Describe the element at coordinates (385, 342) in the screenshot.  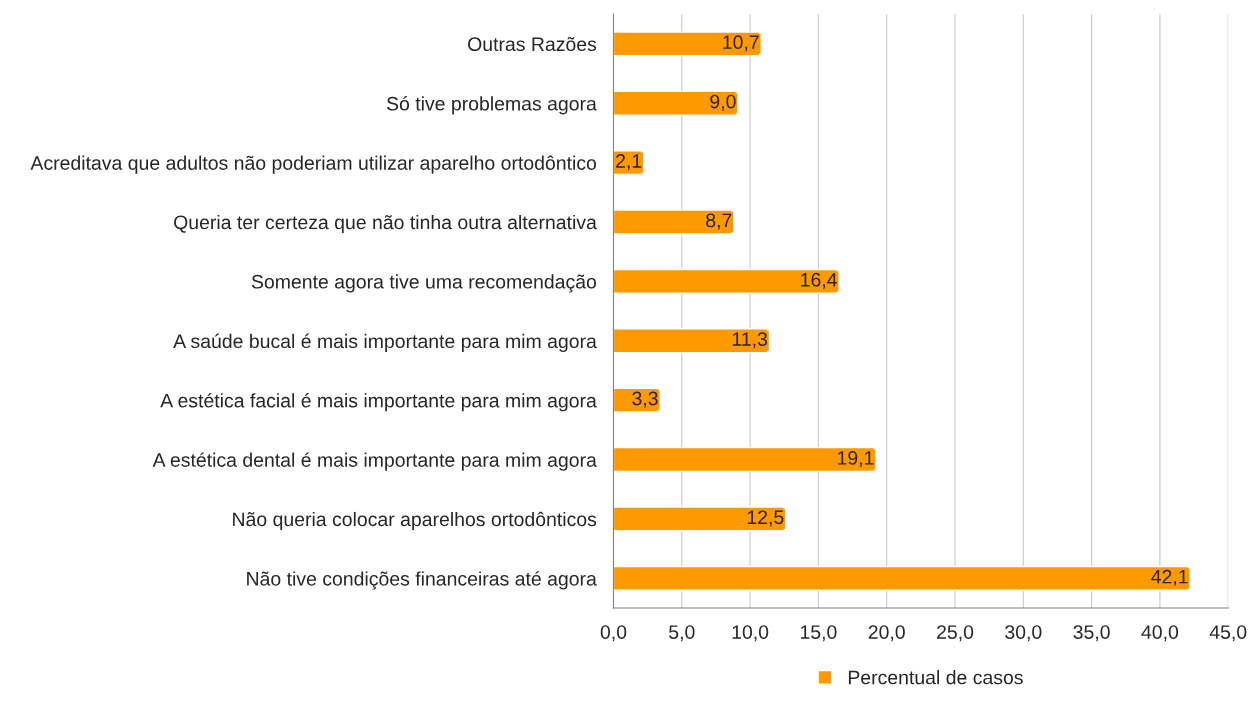
I see `y-tick-label: A saúde bucal é mais importante para mim agora` at that location.